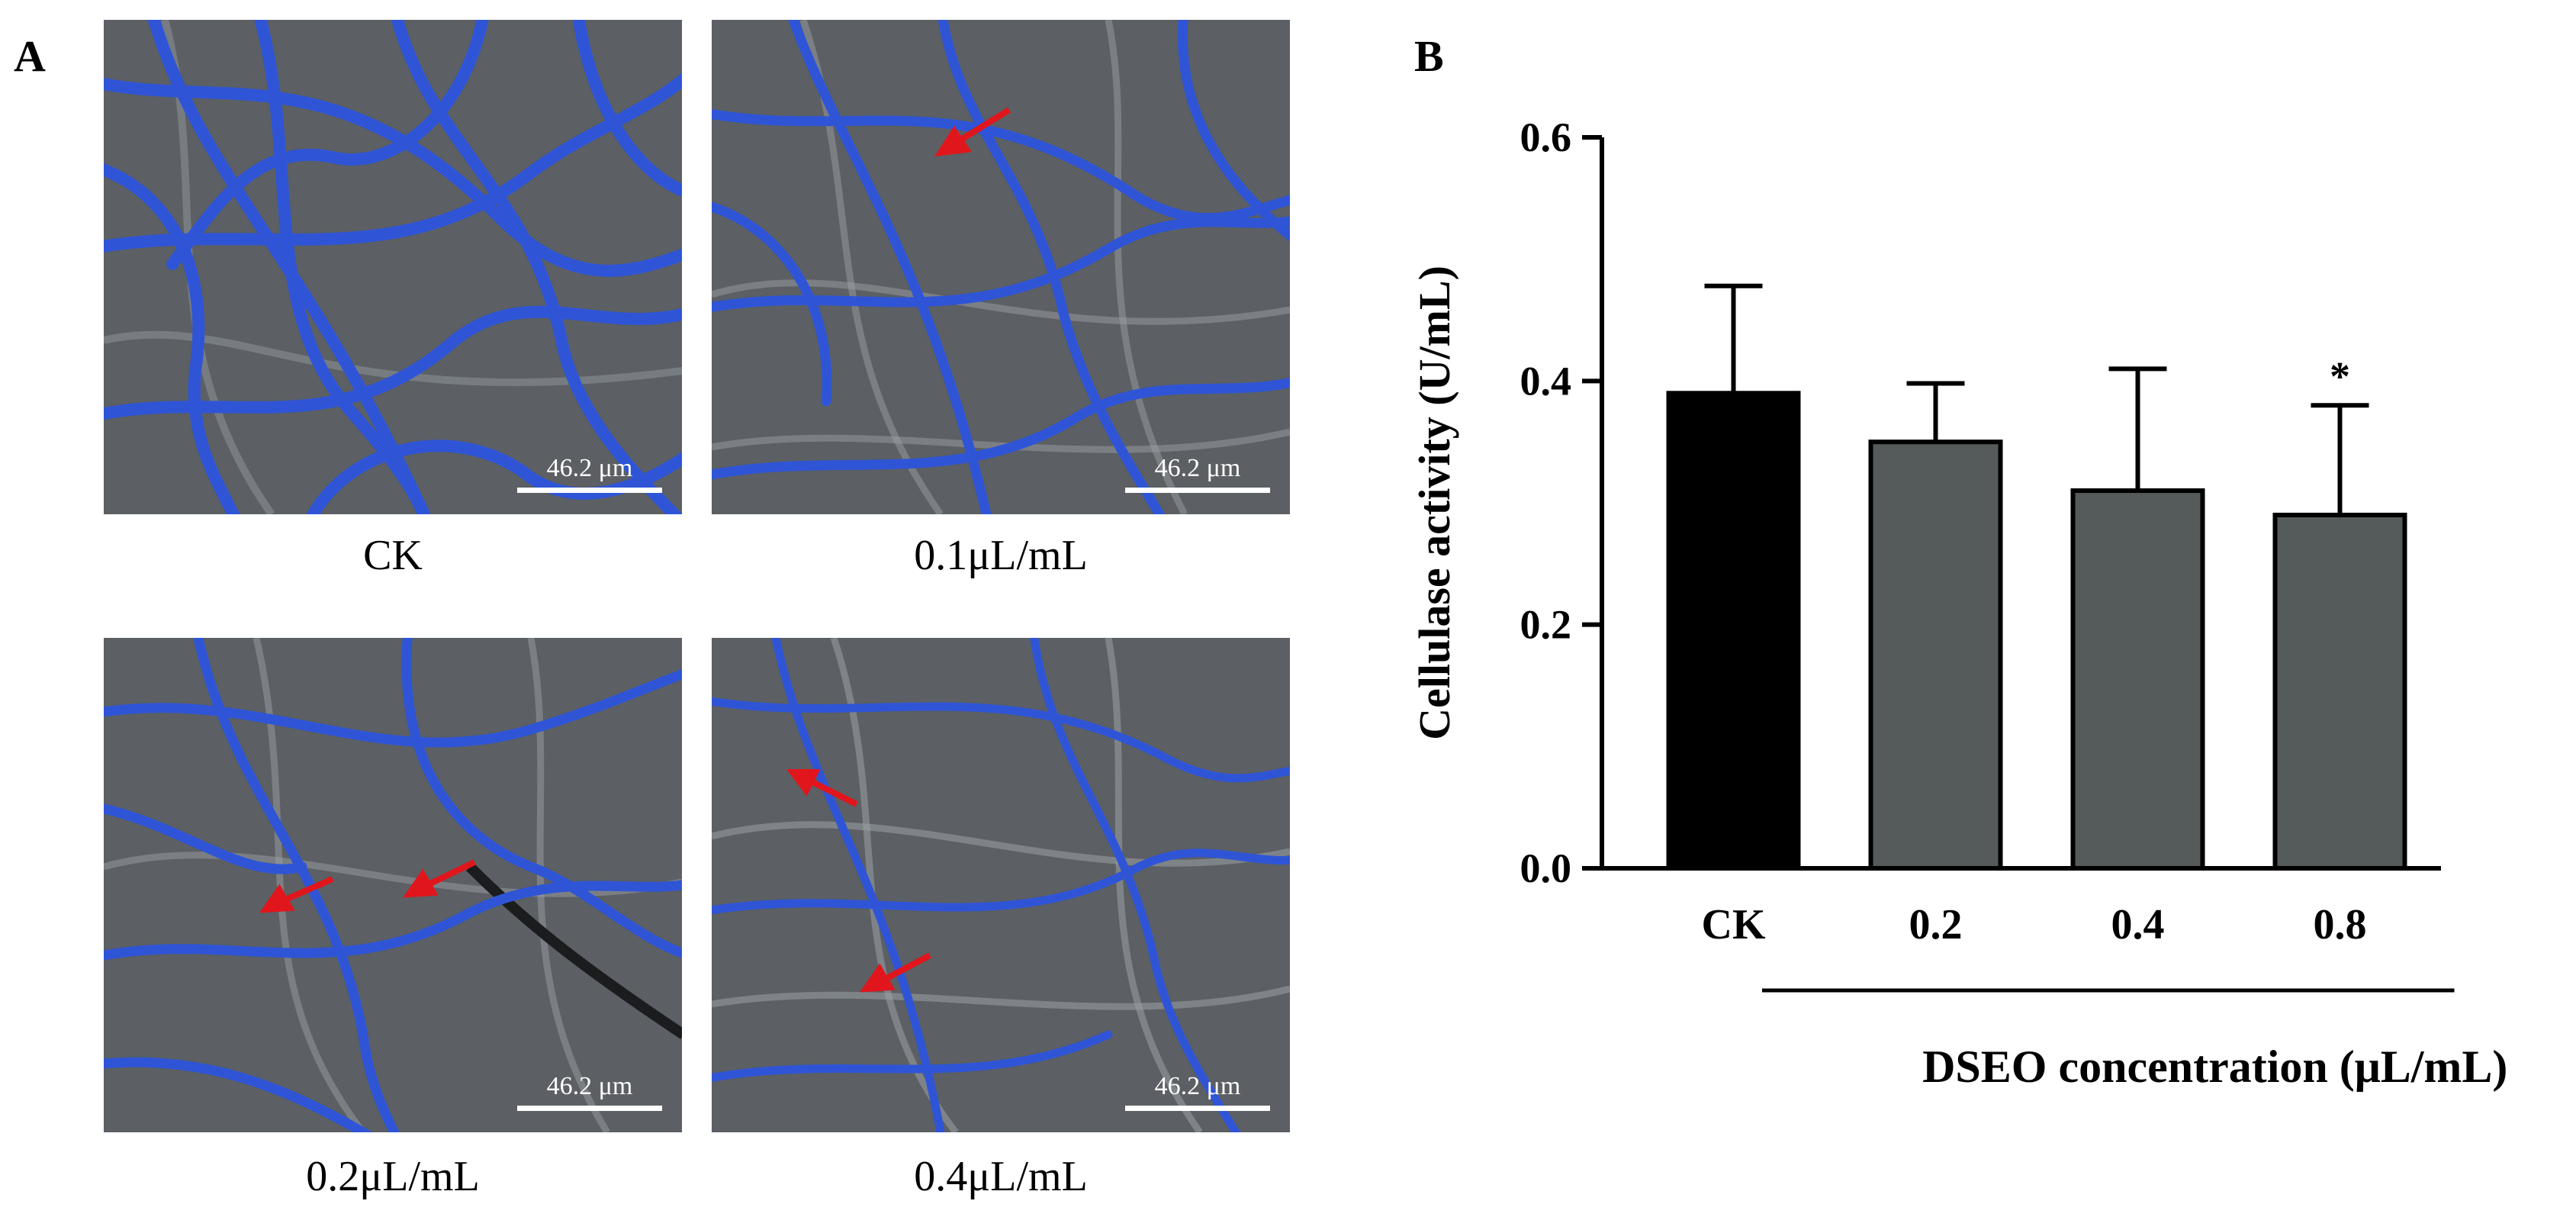  I want to click on micrograph-ck: 46.2 μm, so click(393, 267).